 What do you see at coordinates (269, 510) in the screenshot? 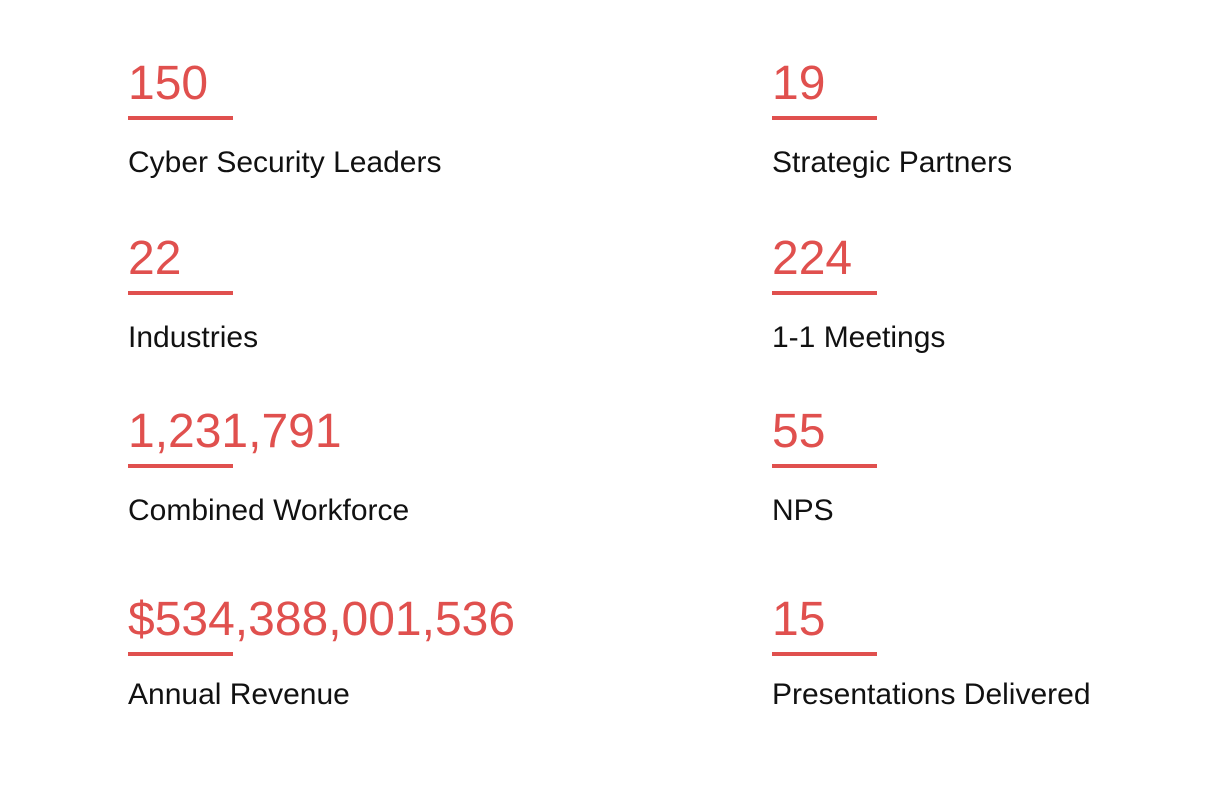
I see `stat-label: Combined Workforce` at bounding box center [269, 510].